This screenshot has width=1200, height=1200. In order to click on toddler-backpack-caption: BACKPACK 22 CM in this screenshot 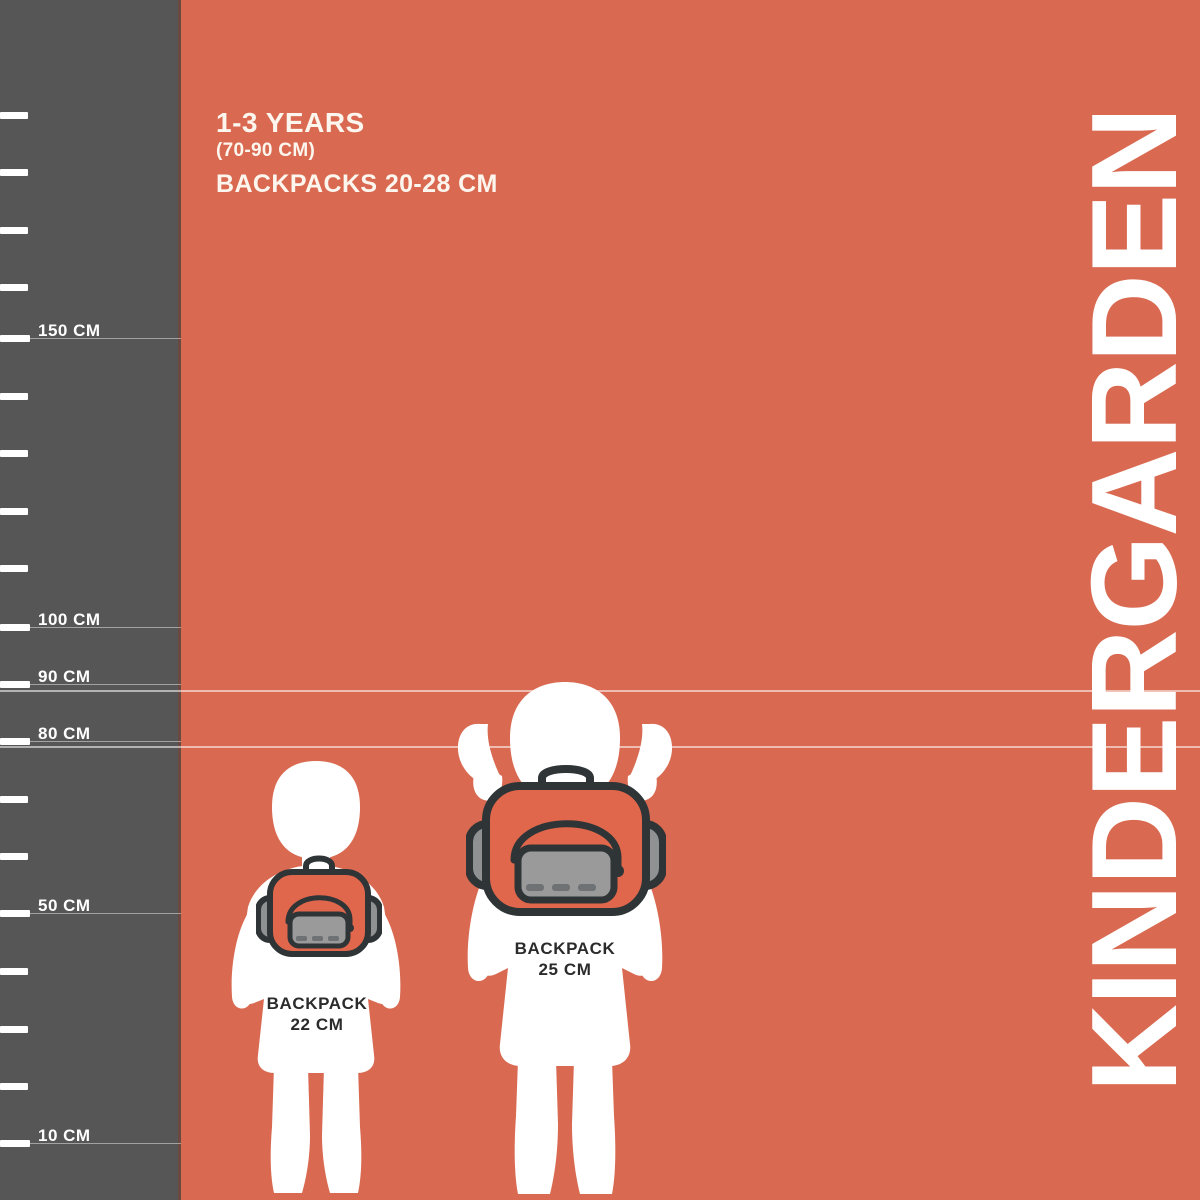, I will do `click(317, 1014)`.